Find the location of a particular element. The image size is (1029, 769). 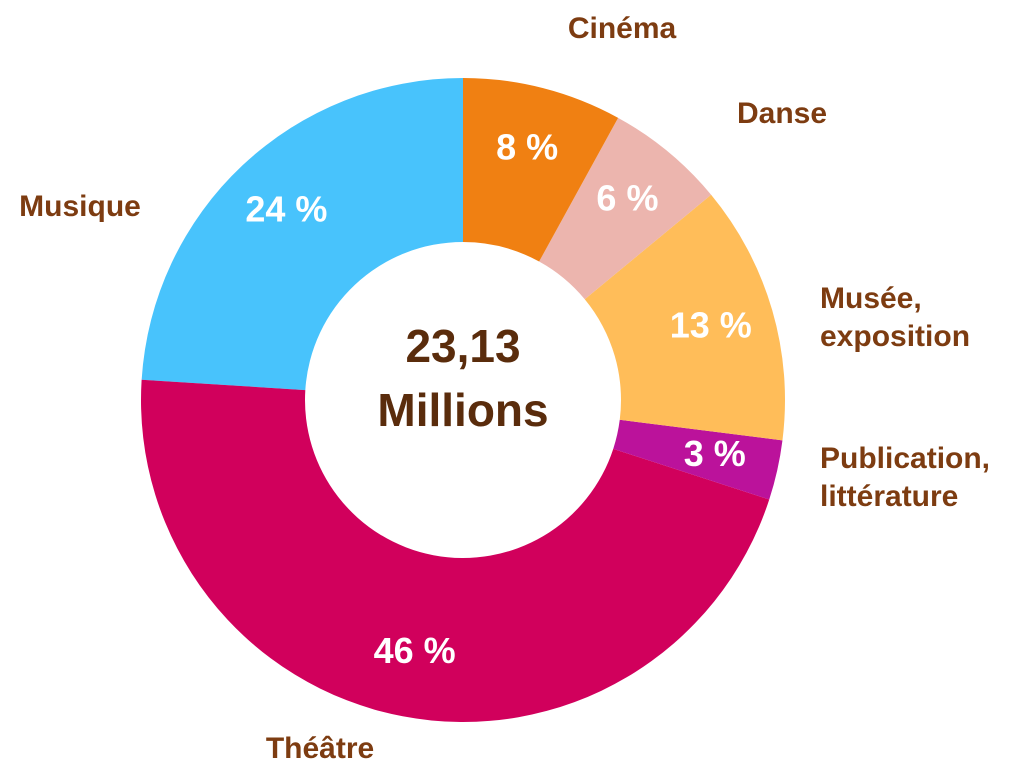

category-label: Musée, exposition is located at coordinates (895, 317).